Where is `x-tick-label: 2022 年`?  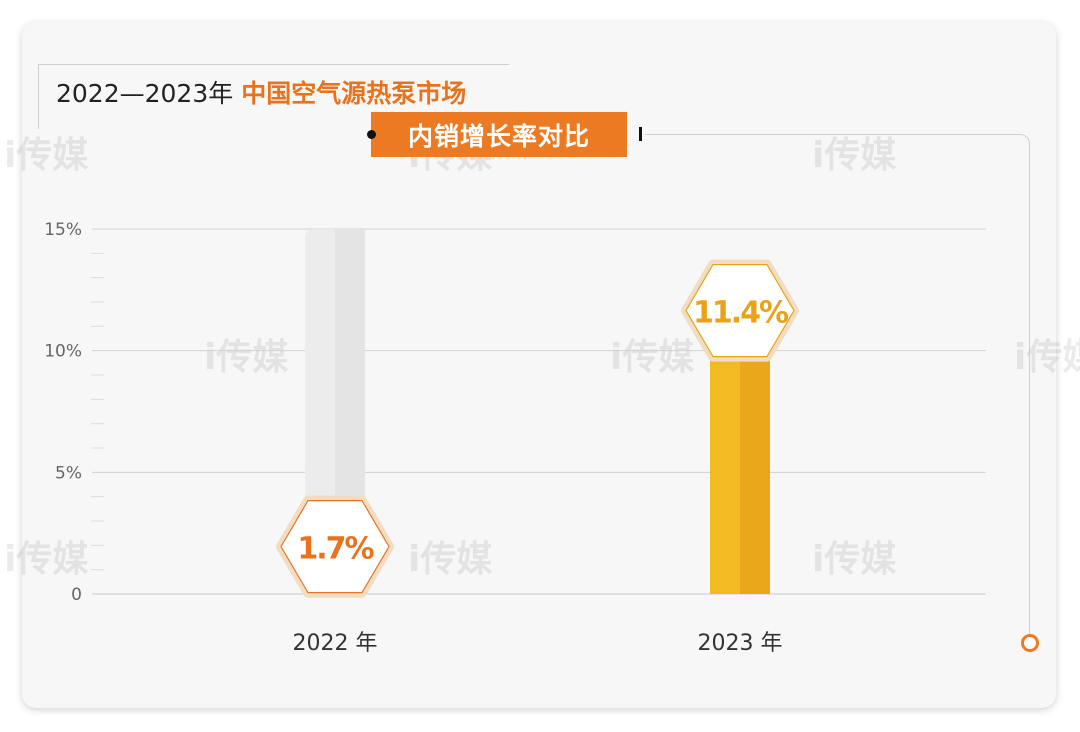 x-tick-label: 2022 年 is located at coordinates (335, 643).